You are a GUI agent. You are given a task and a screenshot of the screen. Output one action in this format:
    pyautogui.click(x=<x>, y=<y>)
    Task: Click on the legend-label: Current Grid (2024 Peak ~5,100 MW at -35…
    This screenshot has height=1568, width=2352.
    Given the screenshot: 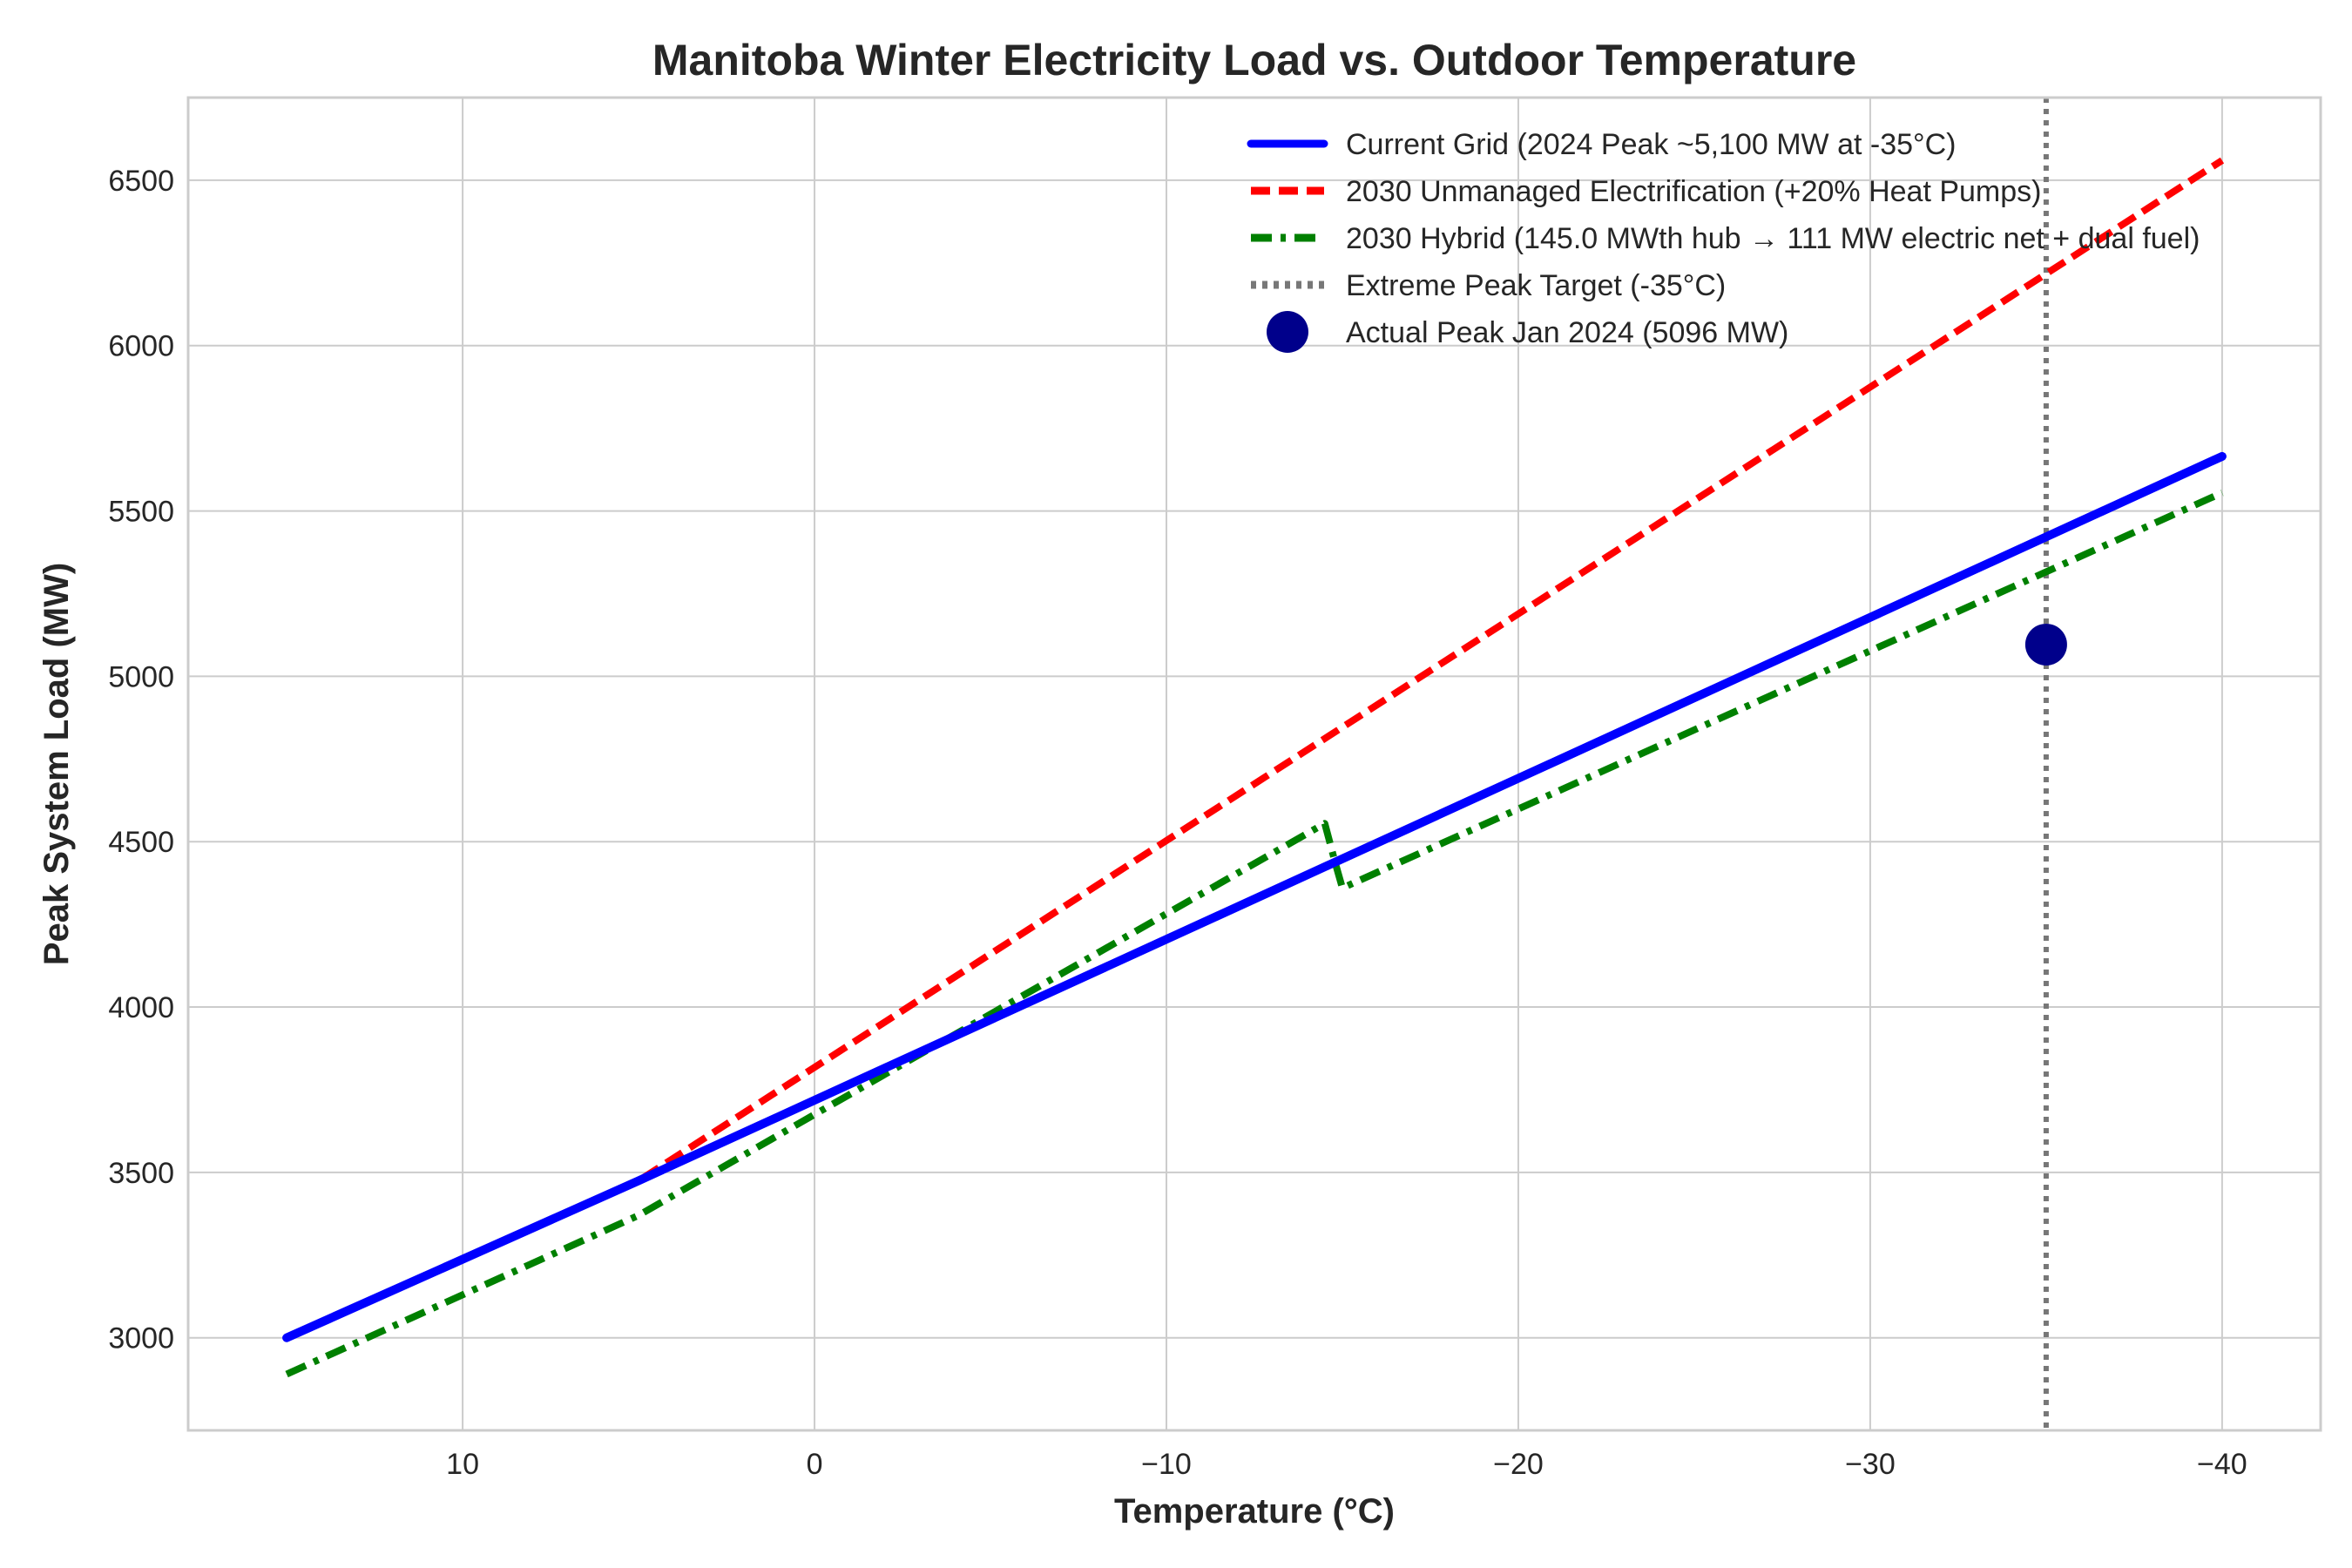 What is the action you would take?
    pyautogui.click(x=1651, y=145)
    